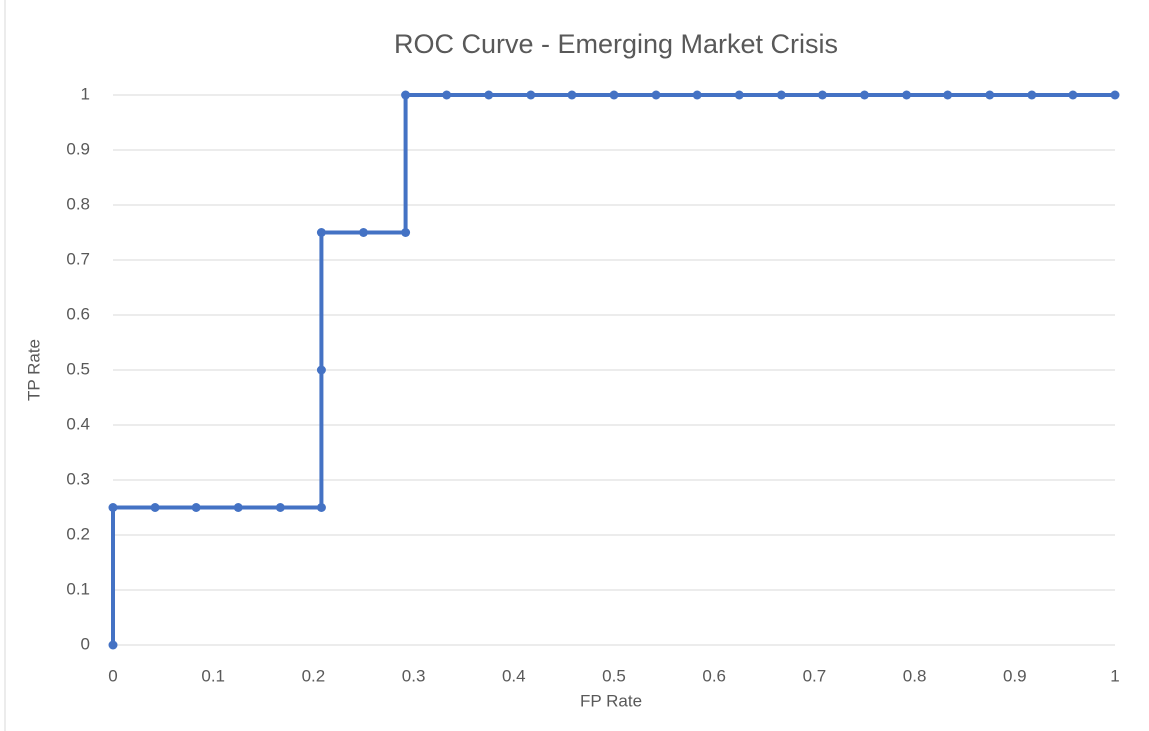 The width and height of the screenshot is (1149, 731). What do you see at coordinates (112, 675) in the screenshot?
I see `x-tick-label: 0` at bounding box center [112, 675].